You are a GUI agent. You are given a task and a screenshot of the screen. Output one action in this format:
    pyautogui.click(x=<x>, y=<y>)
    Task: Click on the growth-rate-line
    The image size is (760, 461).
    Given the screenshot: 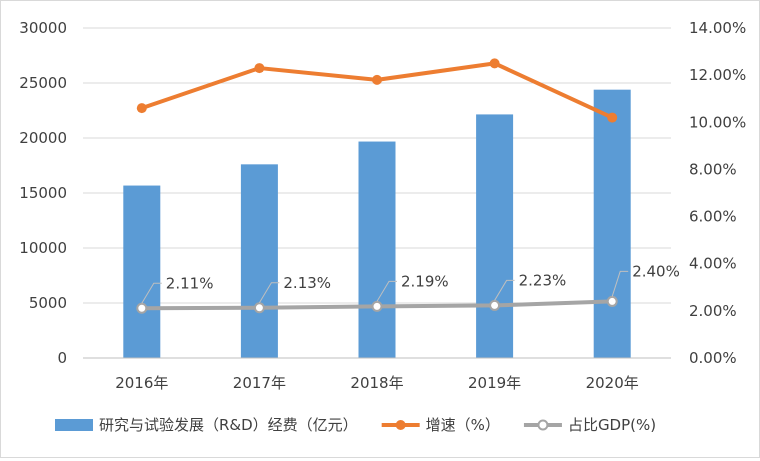 What is the action you would take?
    pyautogui.click(x=377, y=90)
    